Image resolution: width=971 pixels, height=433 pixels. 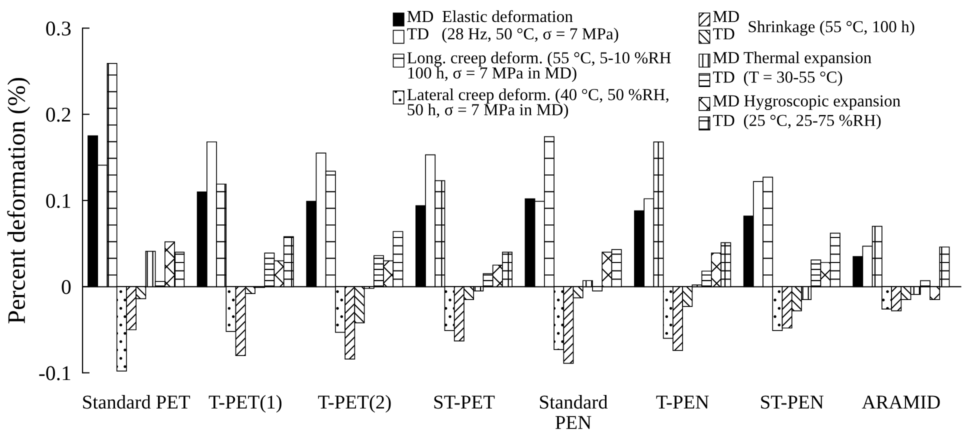 I want to click on x-tick-label: ARAMID, so click(x=901, y=402).